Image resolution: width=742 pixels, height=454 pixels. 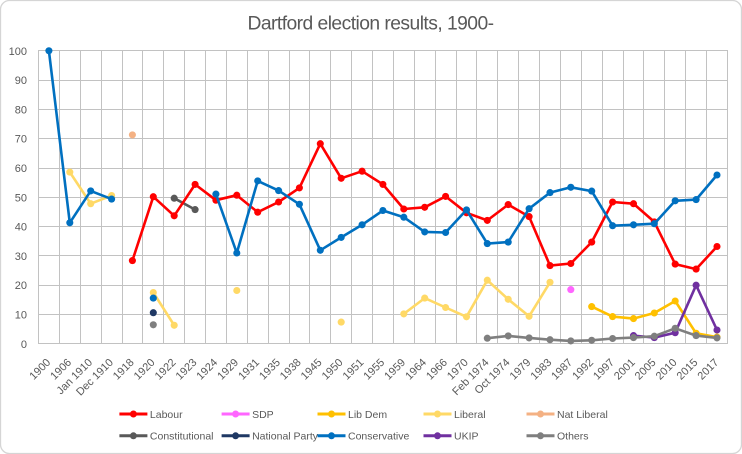 I want to click on svg-text:Dartford election results, 190: Dartford election results, 1900-, so click(x=370, y=24).